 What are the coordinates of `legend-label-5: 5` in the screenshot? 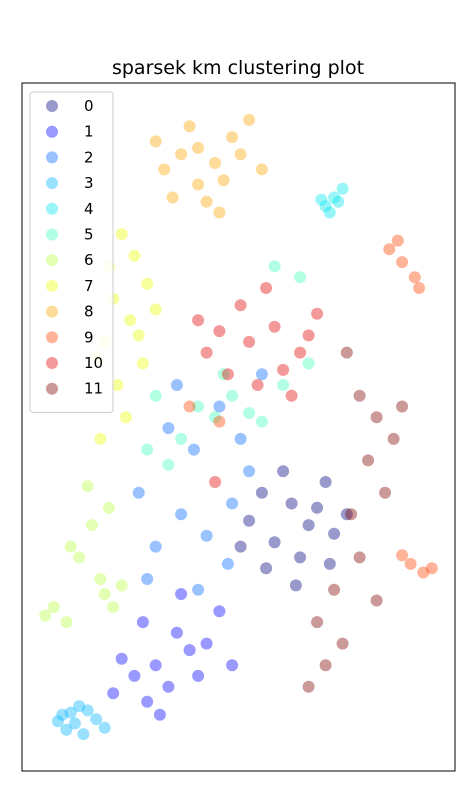 It's located at (89, 235).